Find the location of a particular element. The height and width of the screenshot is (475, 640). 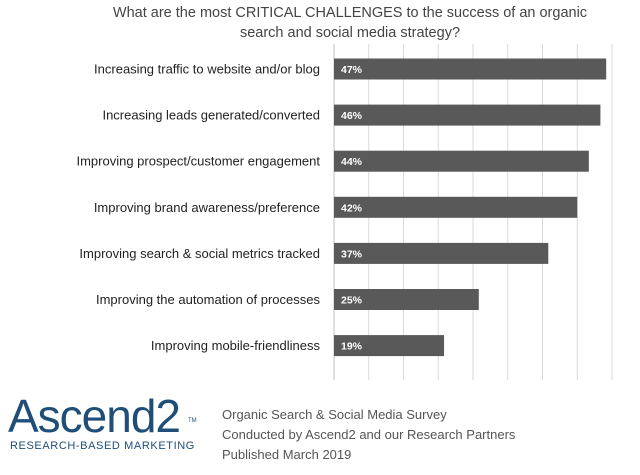

ascend2-logo: Ascend2 TM RESEARCH-BASED MARKETING is located at coordinates (103, 428).